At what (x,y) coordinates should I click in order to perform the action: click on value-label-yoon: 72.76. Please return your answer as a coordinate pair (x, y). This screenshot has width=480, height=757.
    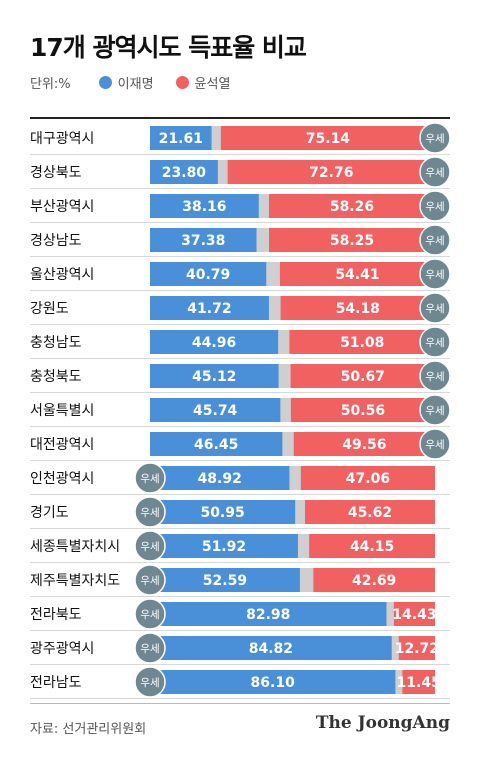
    Looking at the image, I should click on (331, 173).